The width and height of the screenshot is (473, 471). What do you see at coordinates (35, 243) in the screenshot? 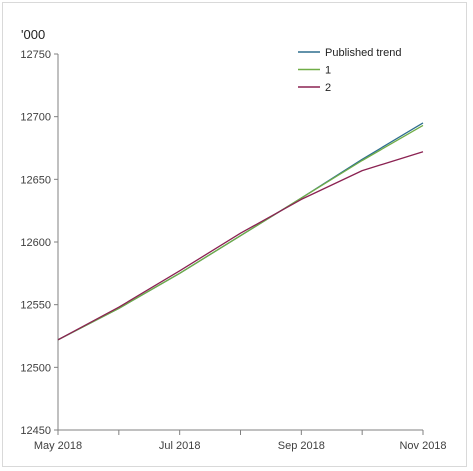
I see `y-tick-label: 12600` at bounding box center [35, 243].